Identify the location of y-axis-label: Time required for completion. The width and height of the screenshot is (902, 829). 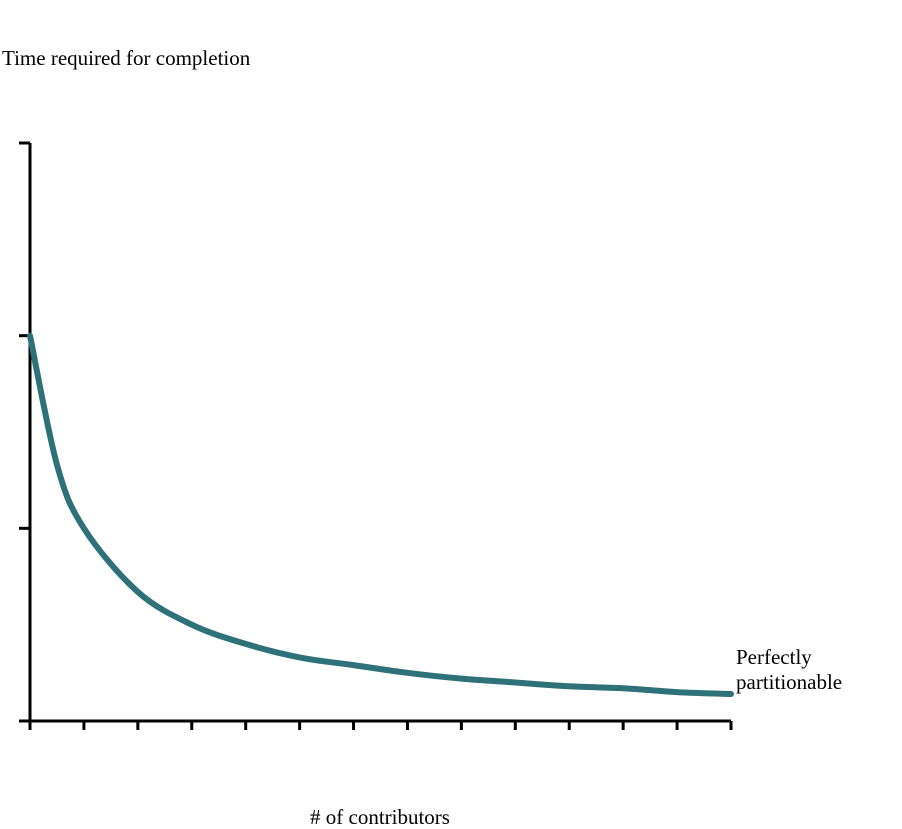
(126, 58).